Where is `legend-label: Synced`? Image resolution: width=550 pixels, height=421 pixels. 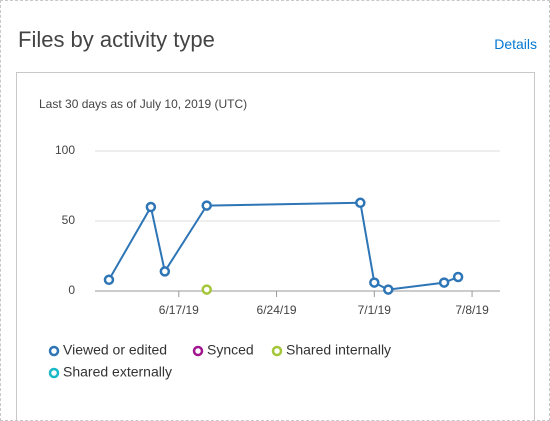 legend-label: Synced is located at coordinates (230, 350).